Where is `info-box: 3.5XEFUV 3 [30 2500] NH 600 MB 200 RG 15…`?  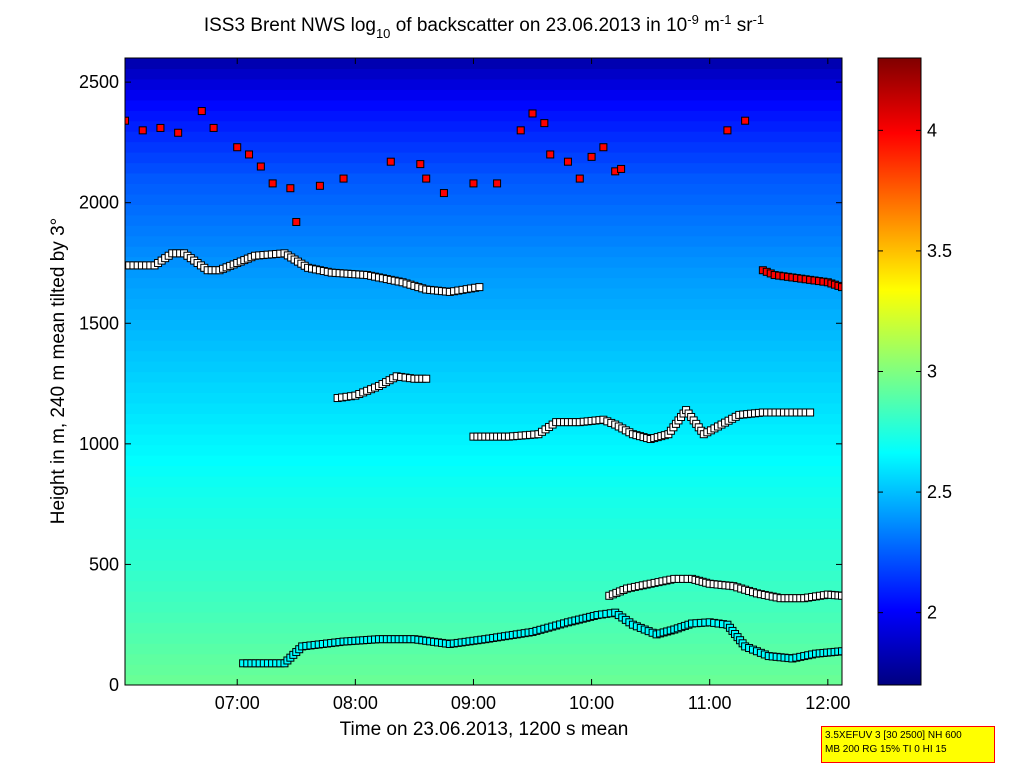 info-box: 3.5XEFUV 3 [30 2500] NH 600 MB 200 RG 15… is located at coordinates (908, 744).